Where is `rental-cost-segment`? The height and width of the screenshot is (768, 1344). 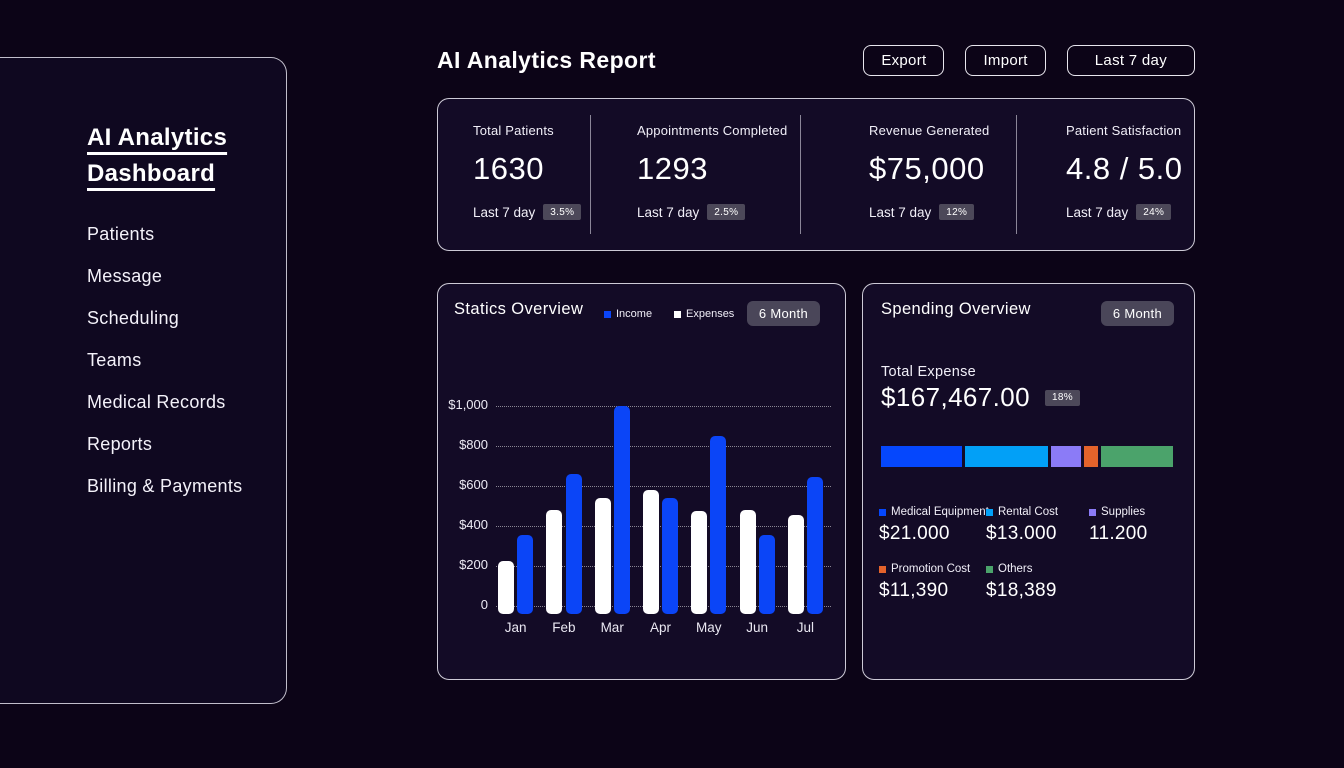
rental-cost-segment is located at coordinates (1006, 456).